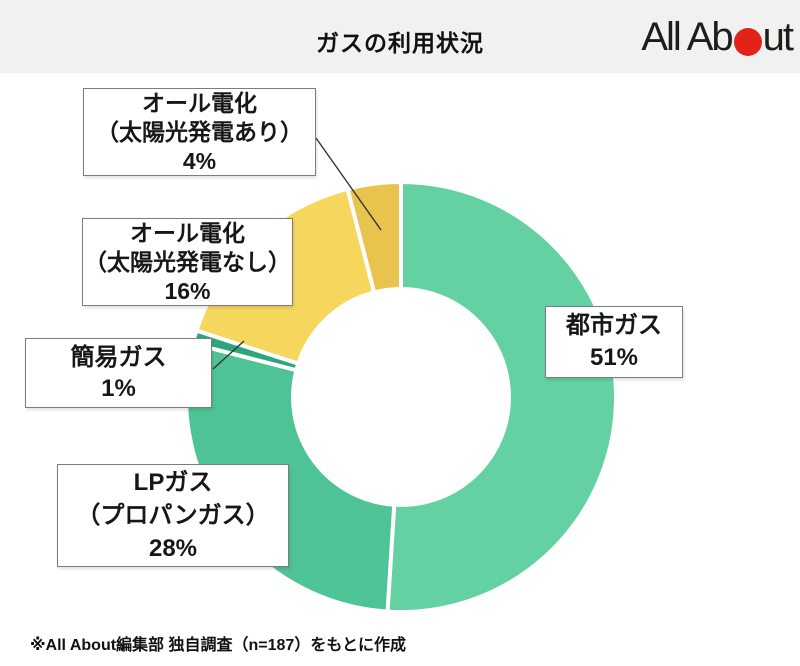 Image resolution: width=800 pixels, height=666 pixels. I want to click on allabout-logo: All Ab ut, so click(717, 37).